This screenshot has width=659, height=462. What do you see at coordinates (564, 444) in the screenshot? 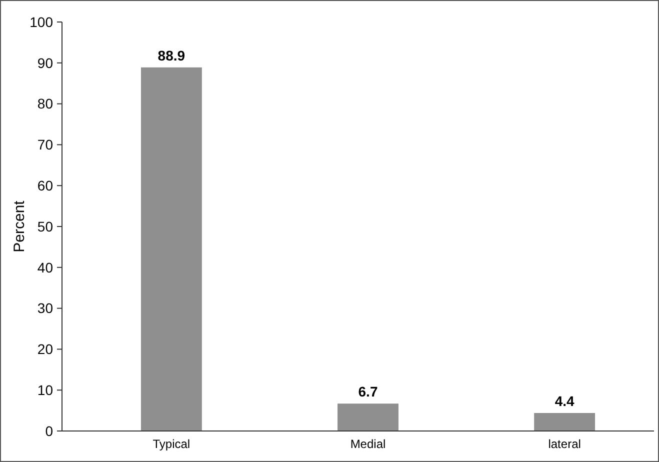
I see `x-tick-label: lateral` at bounding box center [564, 444].